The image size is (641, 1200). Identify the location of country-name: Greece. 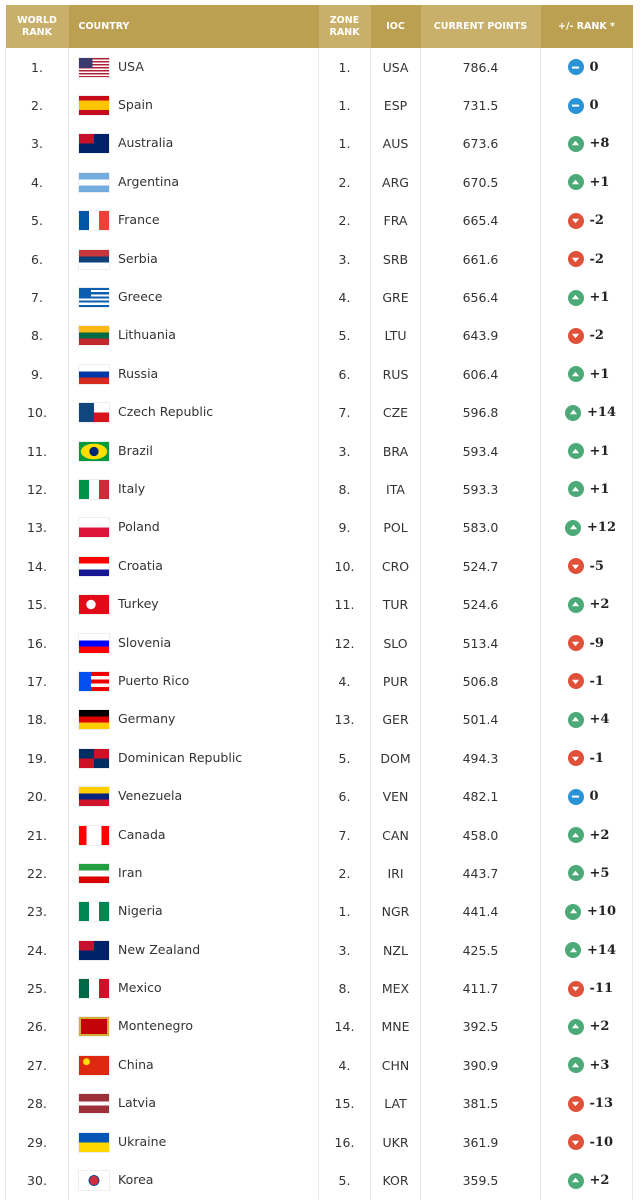
(140, 297).